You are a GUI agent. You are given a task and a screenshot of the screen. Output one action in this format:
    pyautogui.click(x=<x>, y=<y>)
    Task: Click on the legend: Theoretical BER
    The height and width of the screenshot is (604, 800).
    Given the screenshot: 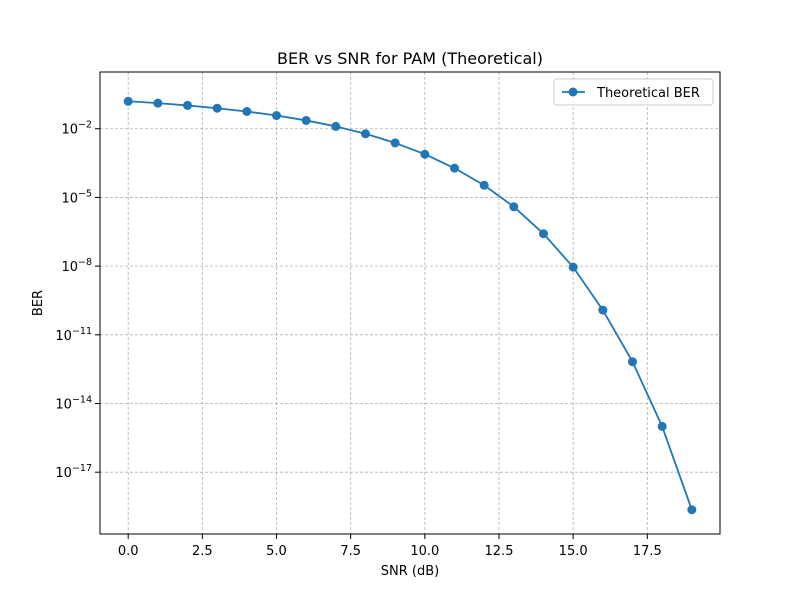 What is the action you would take?
    pyautogui.click(x=633, y=92)
    